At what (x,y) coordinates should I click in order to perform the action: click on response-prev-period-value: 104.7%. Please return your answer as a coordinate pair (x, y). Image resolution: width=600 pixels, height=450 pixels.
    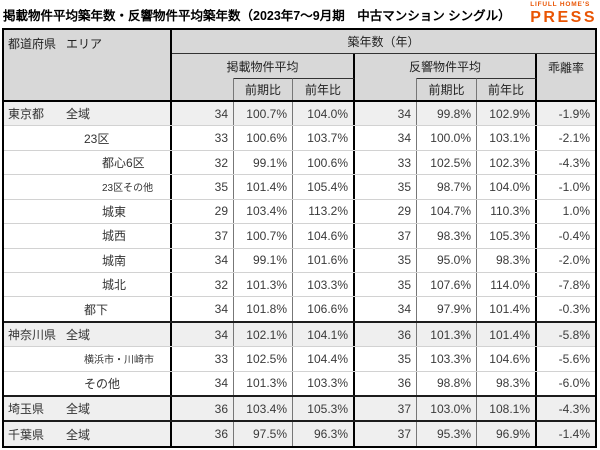
    Looking at the image, I should click on (447, 211).